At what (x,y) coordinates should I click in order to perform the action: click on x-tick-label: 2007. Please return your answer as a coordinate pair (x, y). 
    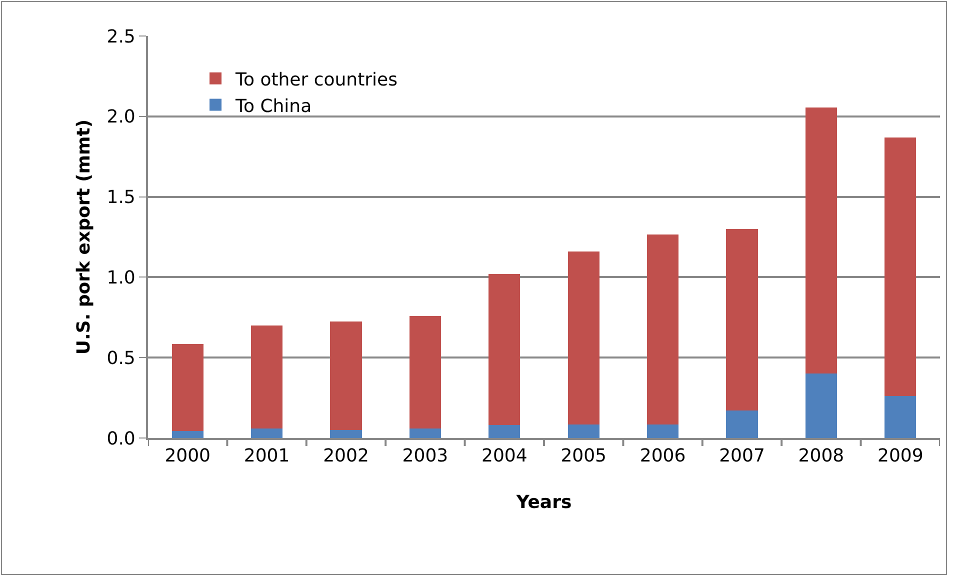
    Looking at the image, I should click on (742, 456).